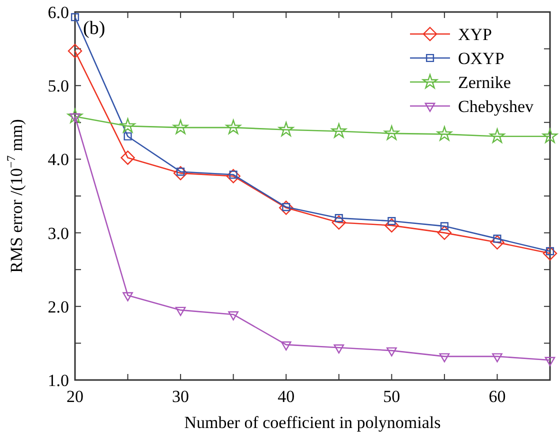 This screenshot has height=438, width=560. What do you see at coordinates (94, 28) in the screenshot?
I see `annotation: (b)` at bounding box center [94, 28].